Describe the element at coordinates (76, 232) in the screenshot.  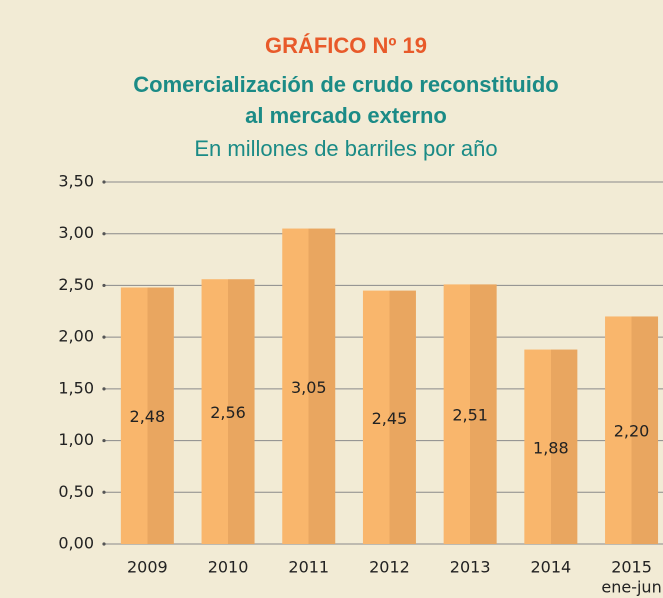
I see `y-tick-label: 3,00` at that location.